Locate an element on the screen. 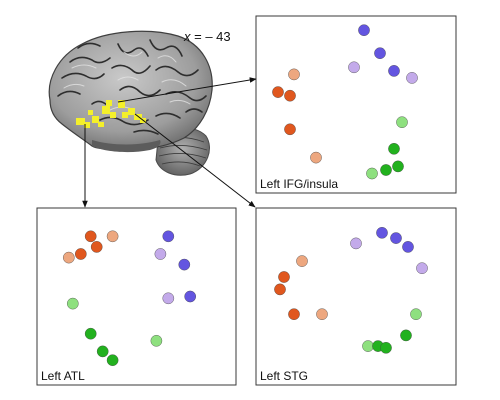  panel-label: Left IFG/insula is located at coordinates (299, 184).